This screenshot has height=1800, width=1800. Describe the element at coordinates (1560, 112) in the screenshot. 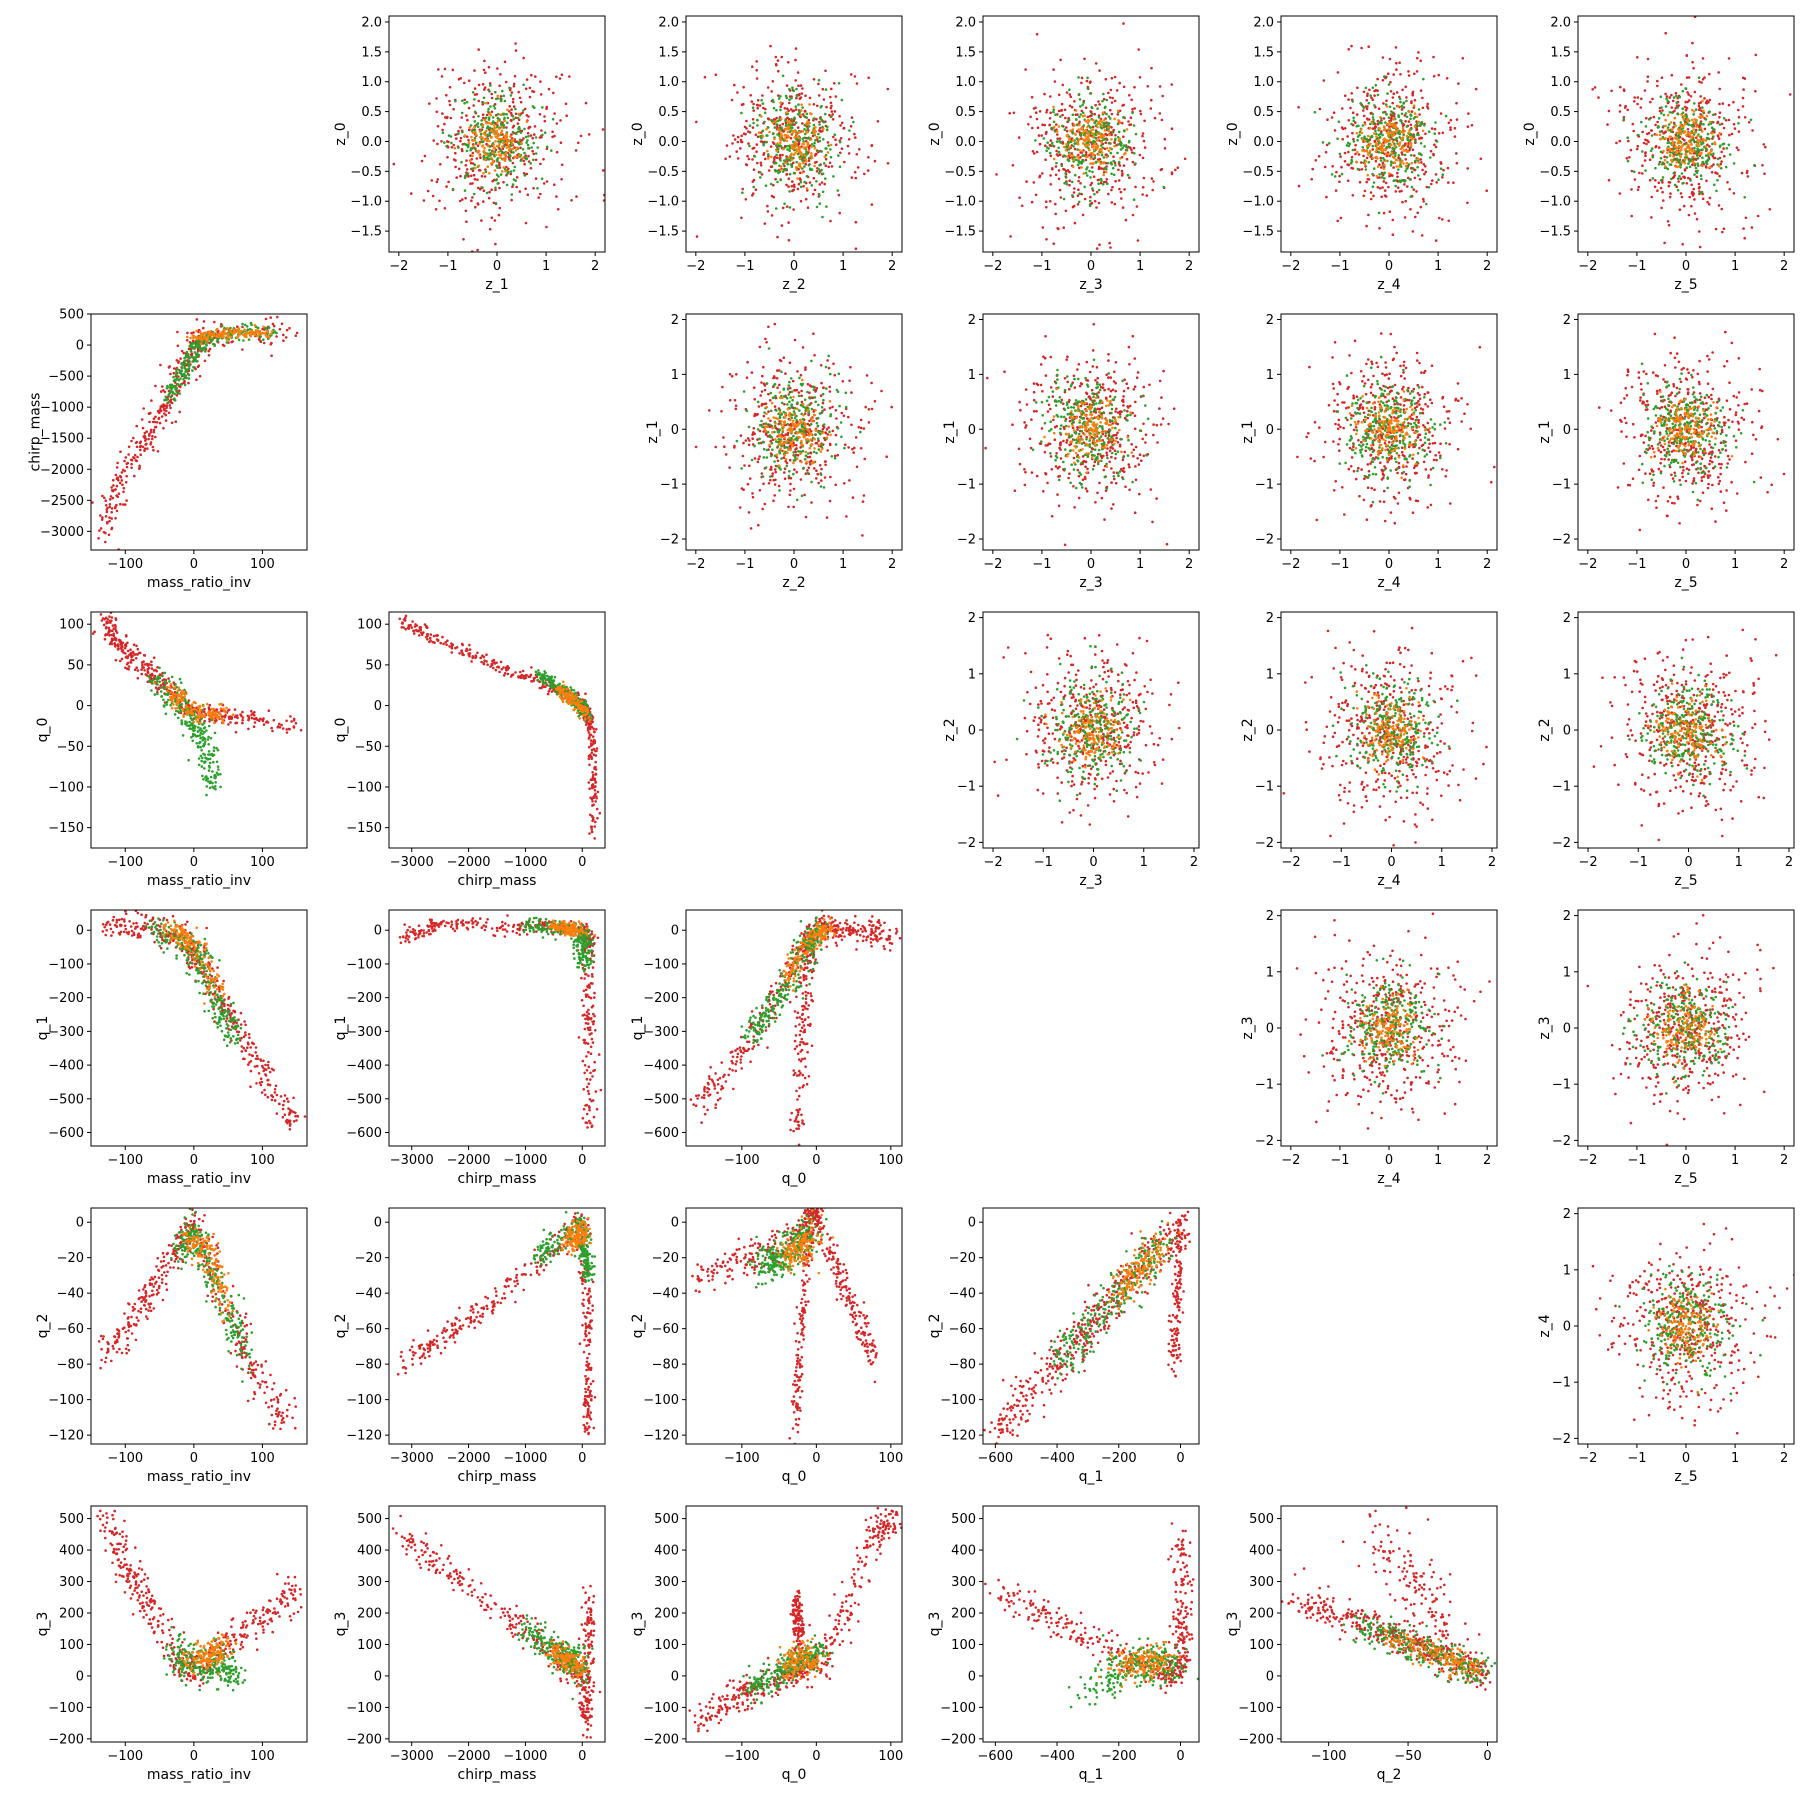

I see `y-tick-label: 0.5` at that location.